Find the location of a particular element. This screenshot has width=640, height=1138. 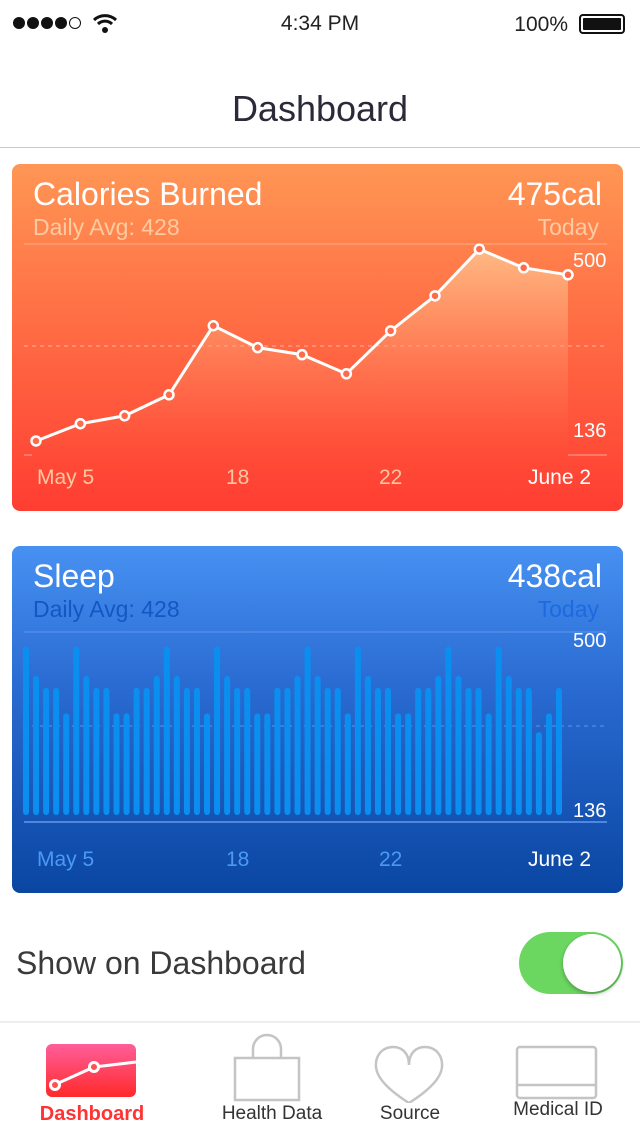

tab-bar: Dashboard Health Data Source Medical ID is located at coordinates (320, 1078).